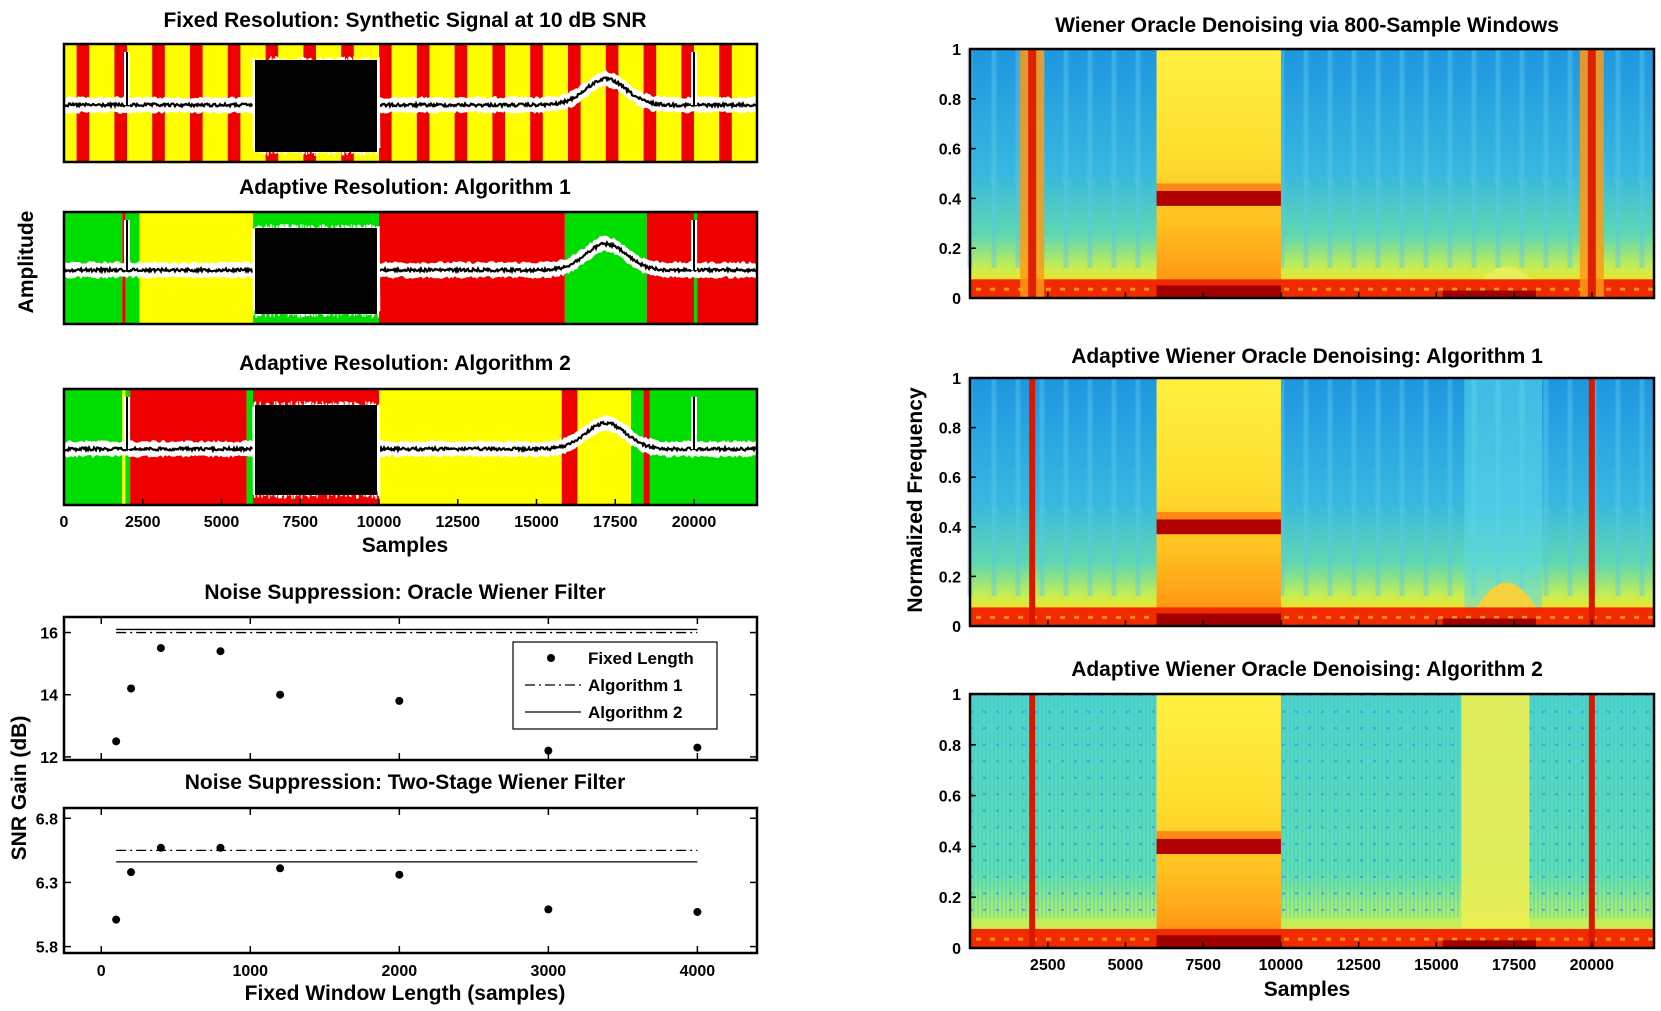 The width and height of the screenshot is (1661, 1011). I want to click on sig3-xtick-label: 5000, so click(222, 522).